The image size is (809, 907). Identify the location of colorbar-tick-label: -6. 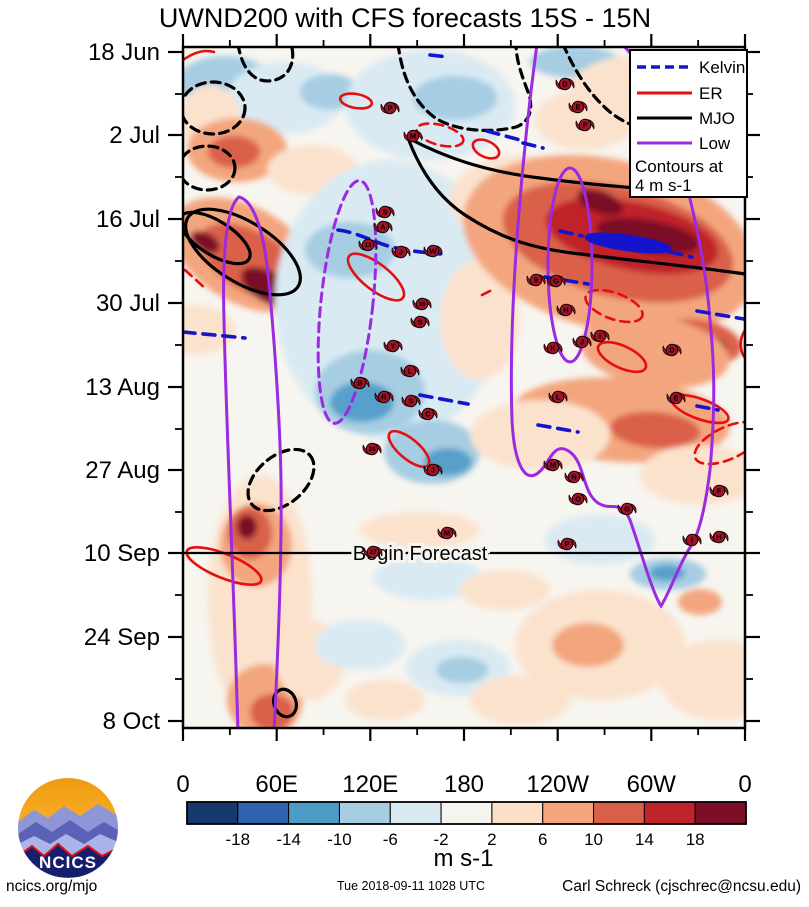
(390, 839).